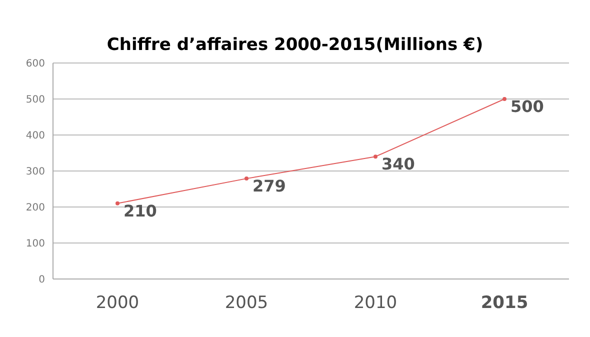  Describe the element at coordinates (35, 208) in the screenshot. I see `y-tick-label: 200` at that location.